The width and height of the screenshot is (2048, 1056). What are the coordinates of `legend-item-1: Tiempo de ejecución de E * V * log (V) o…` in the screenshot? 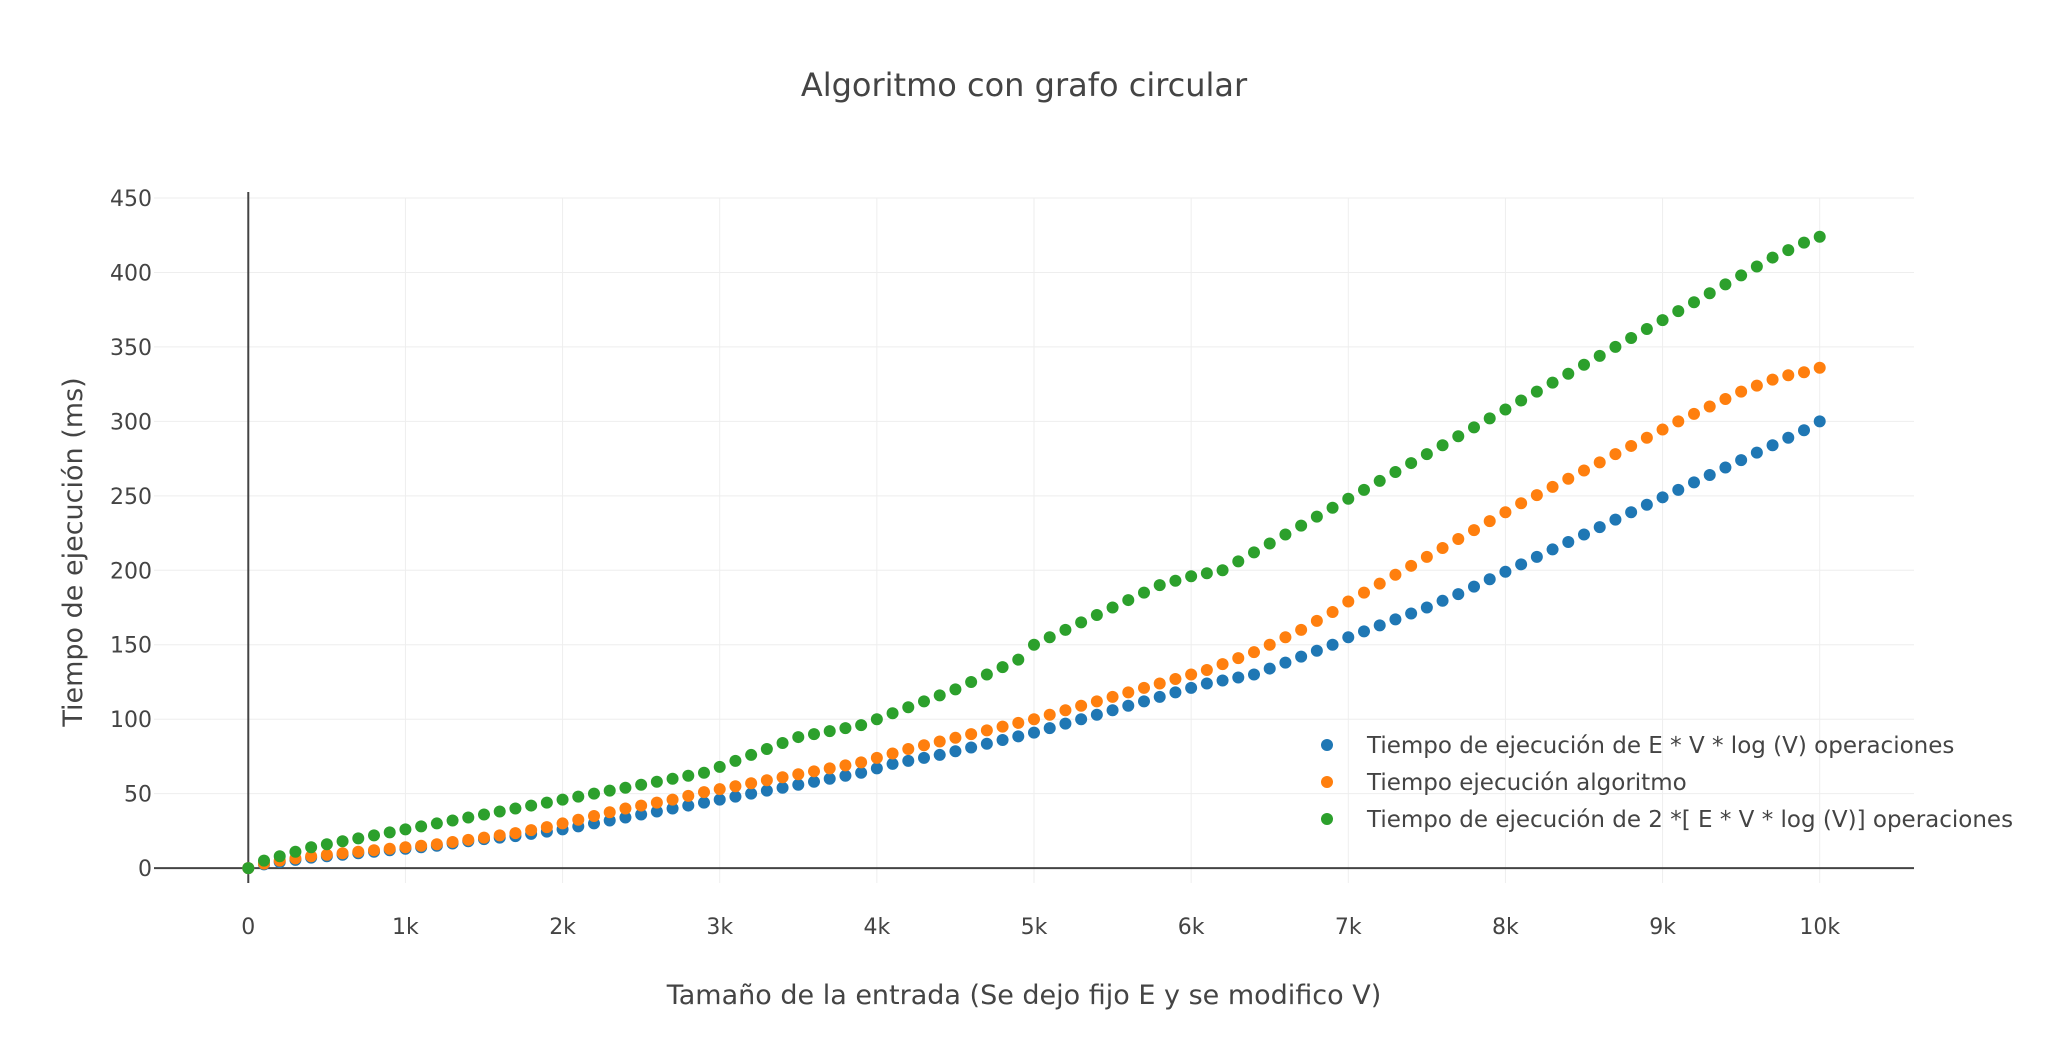 It's located at (1637, 746).